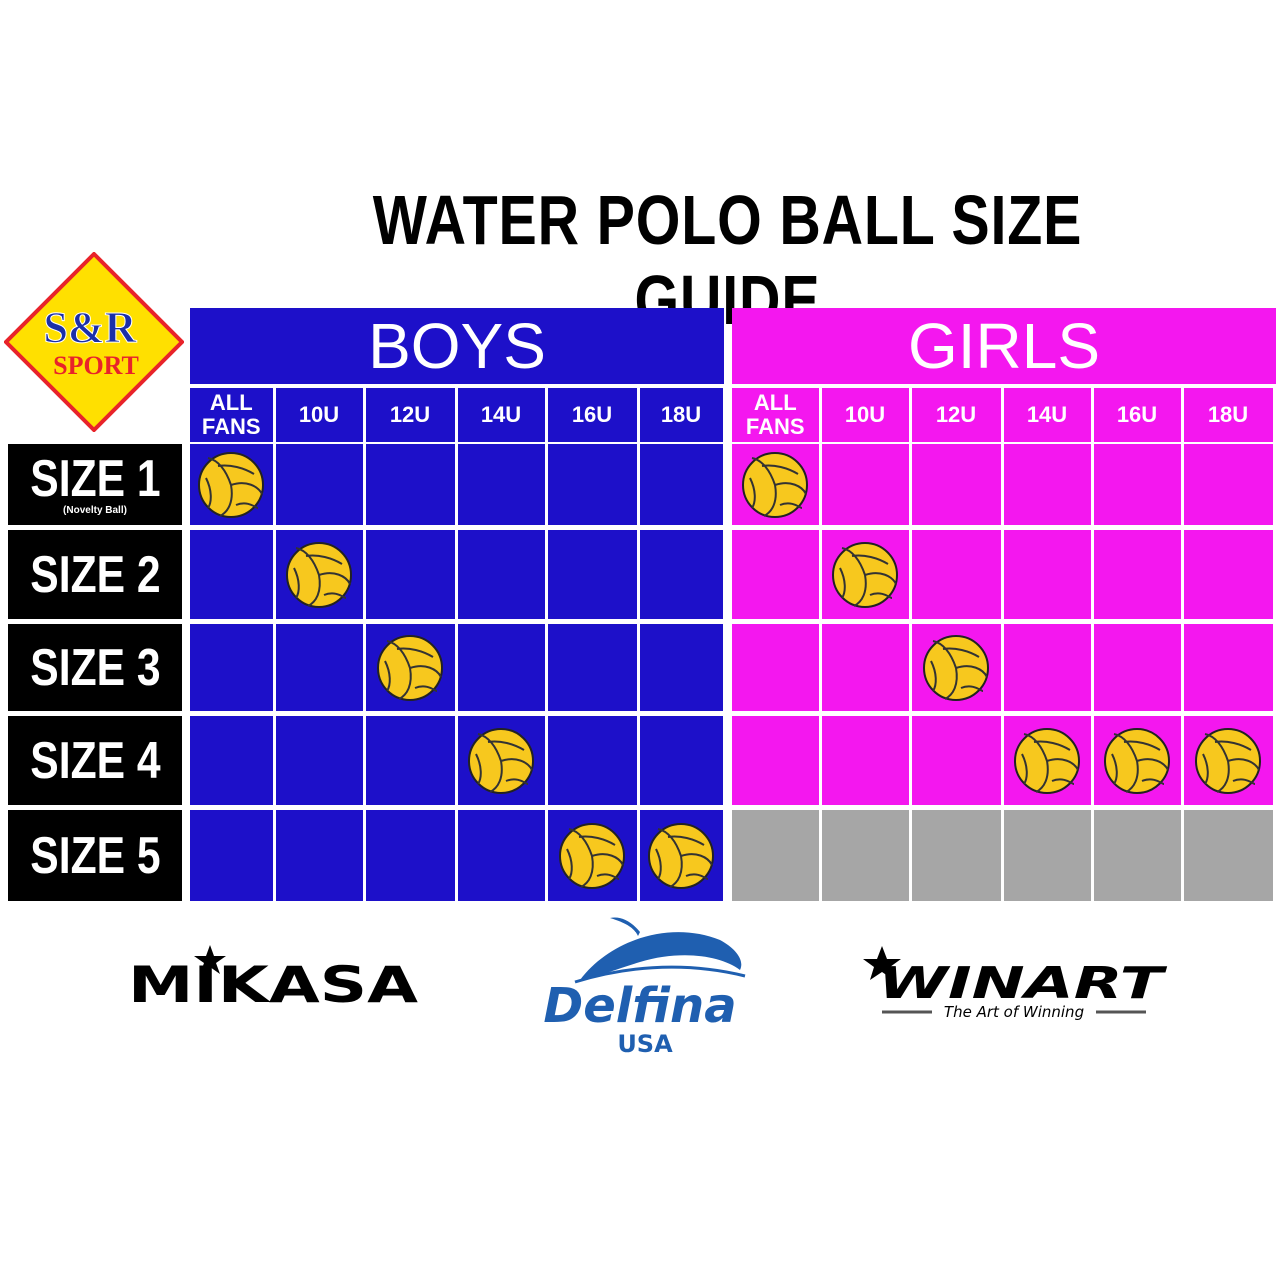 This screenshot has width=1280, height=1280. Describe the element at coordinates (273, 985) in the screenshot. I see `brand: MIKASA` at that location.